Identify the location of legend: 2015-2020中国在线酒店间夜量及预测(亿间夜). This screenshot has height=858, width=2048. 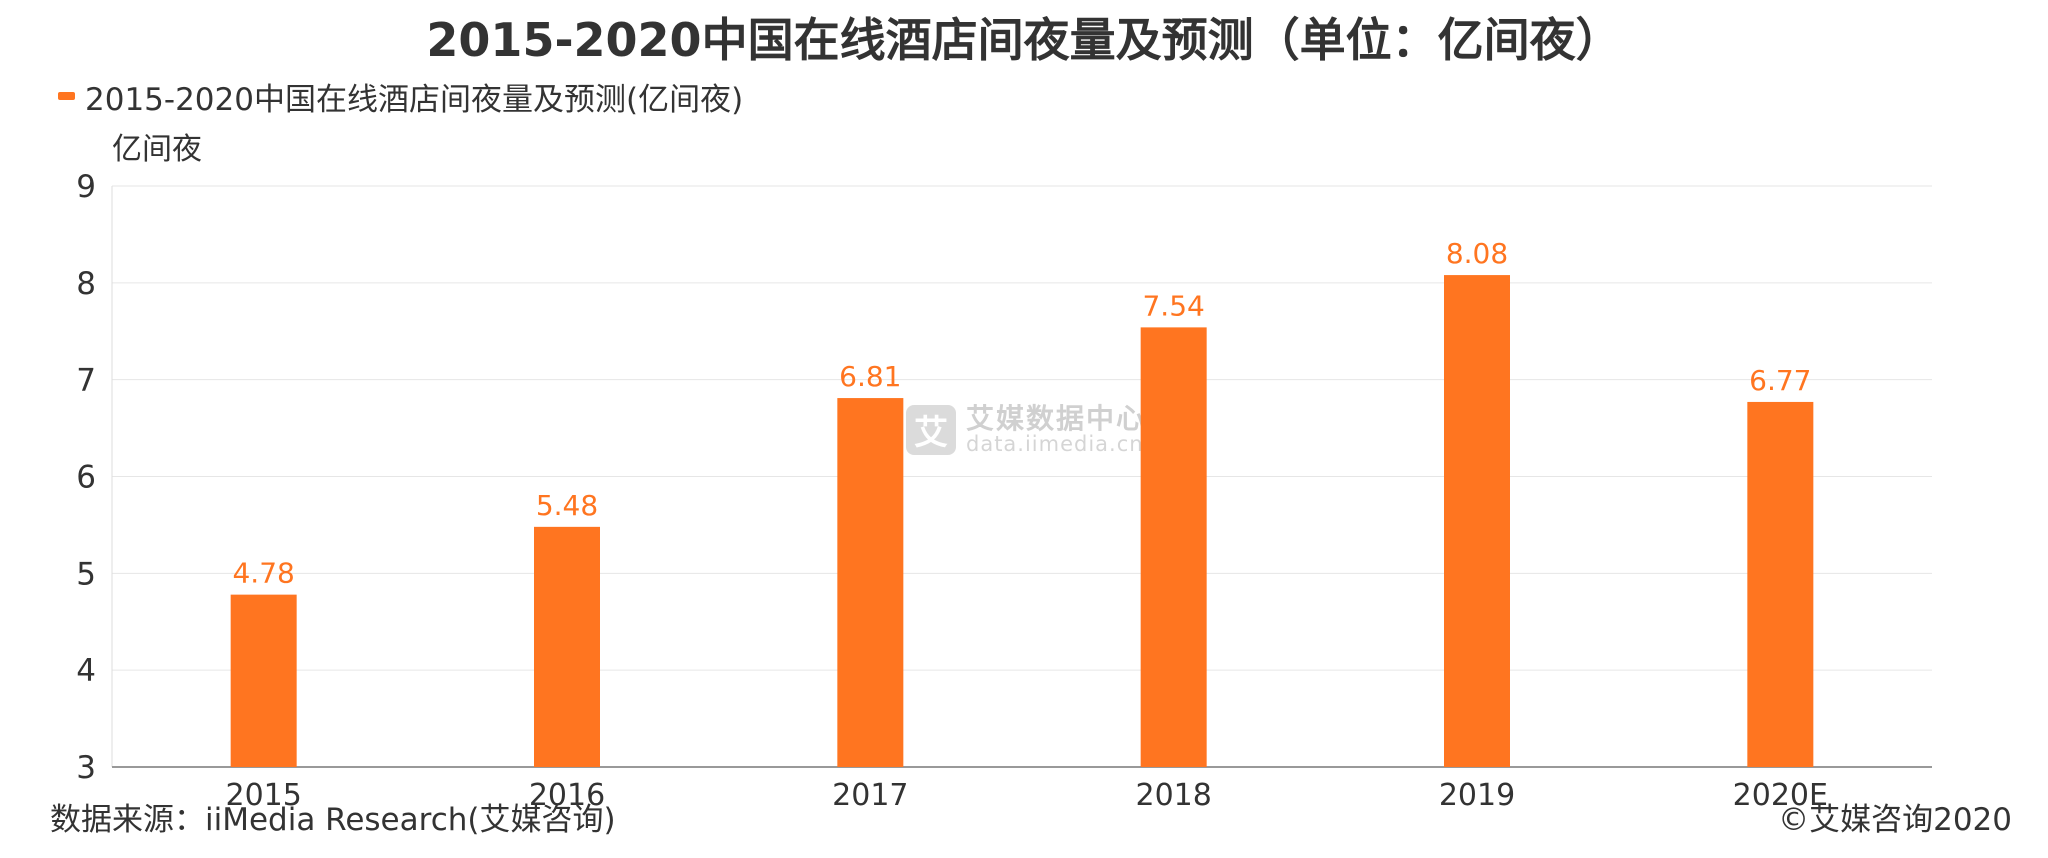
(400, 96).